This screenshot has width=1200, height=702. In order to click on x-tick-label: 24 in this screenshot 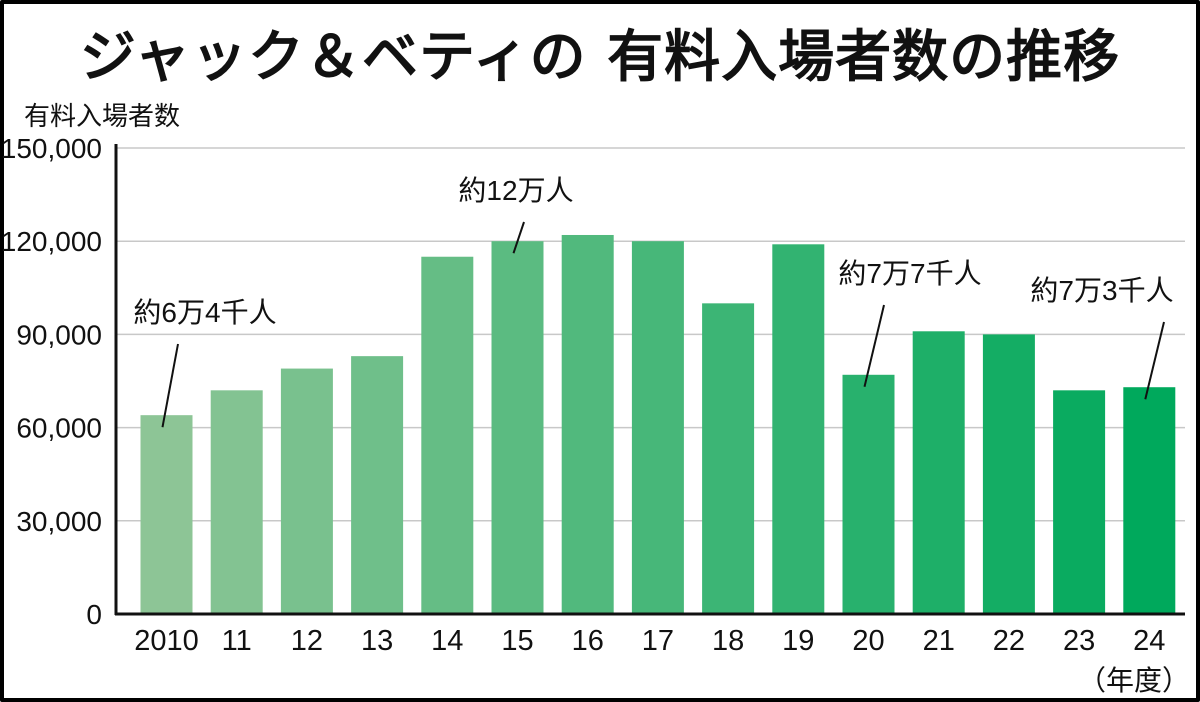, I will do `click(1149, 641)`.